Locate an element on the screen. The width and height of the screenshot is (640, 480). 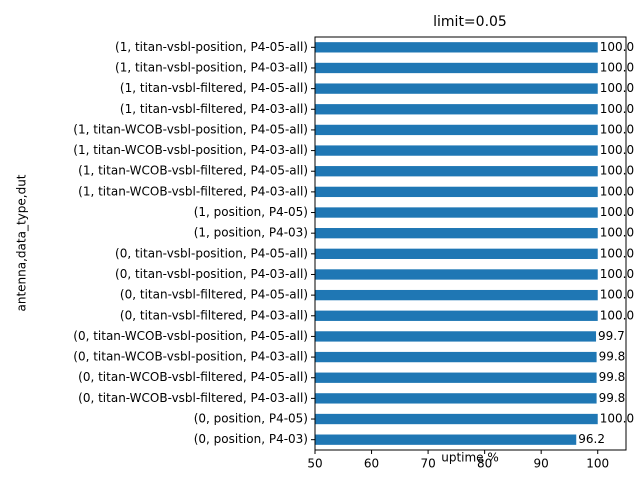
y-tick-label: (1, titan-WCOB-vsbl-position, P4-05-all) is located at coordinates (190, 129).